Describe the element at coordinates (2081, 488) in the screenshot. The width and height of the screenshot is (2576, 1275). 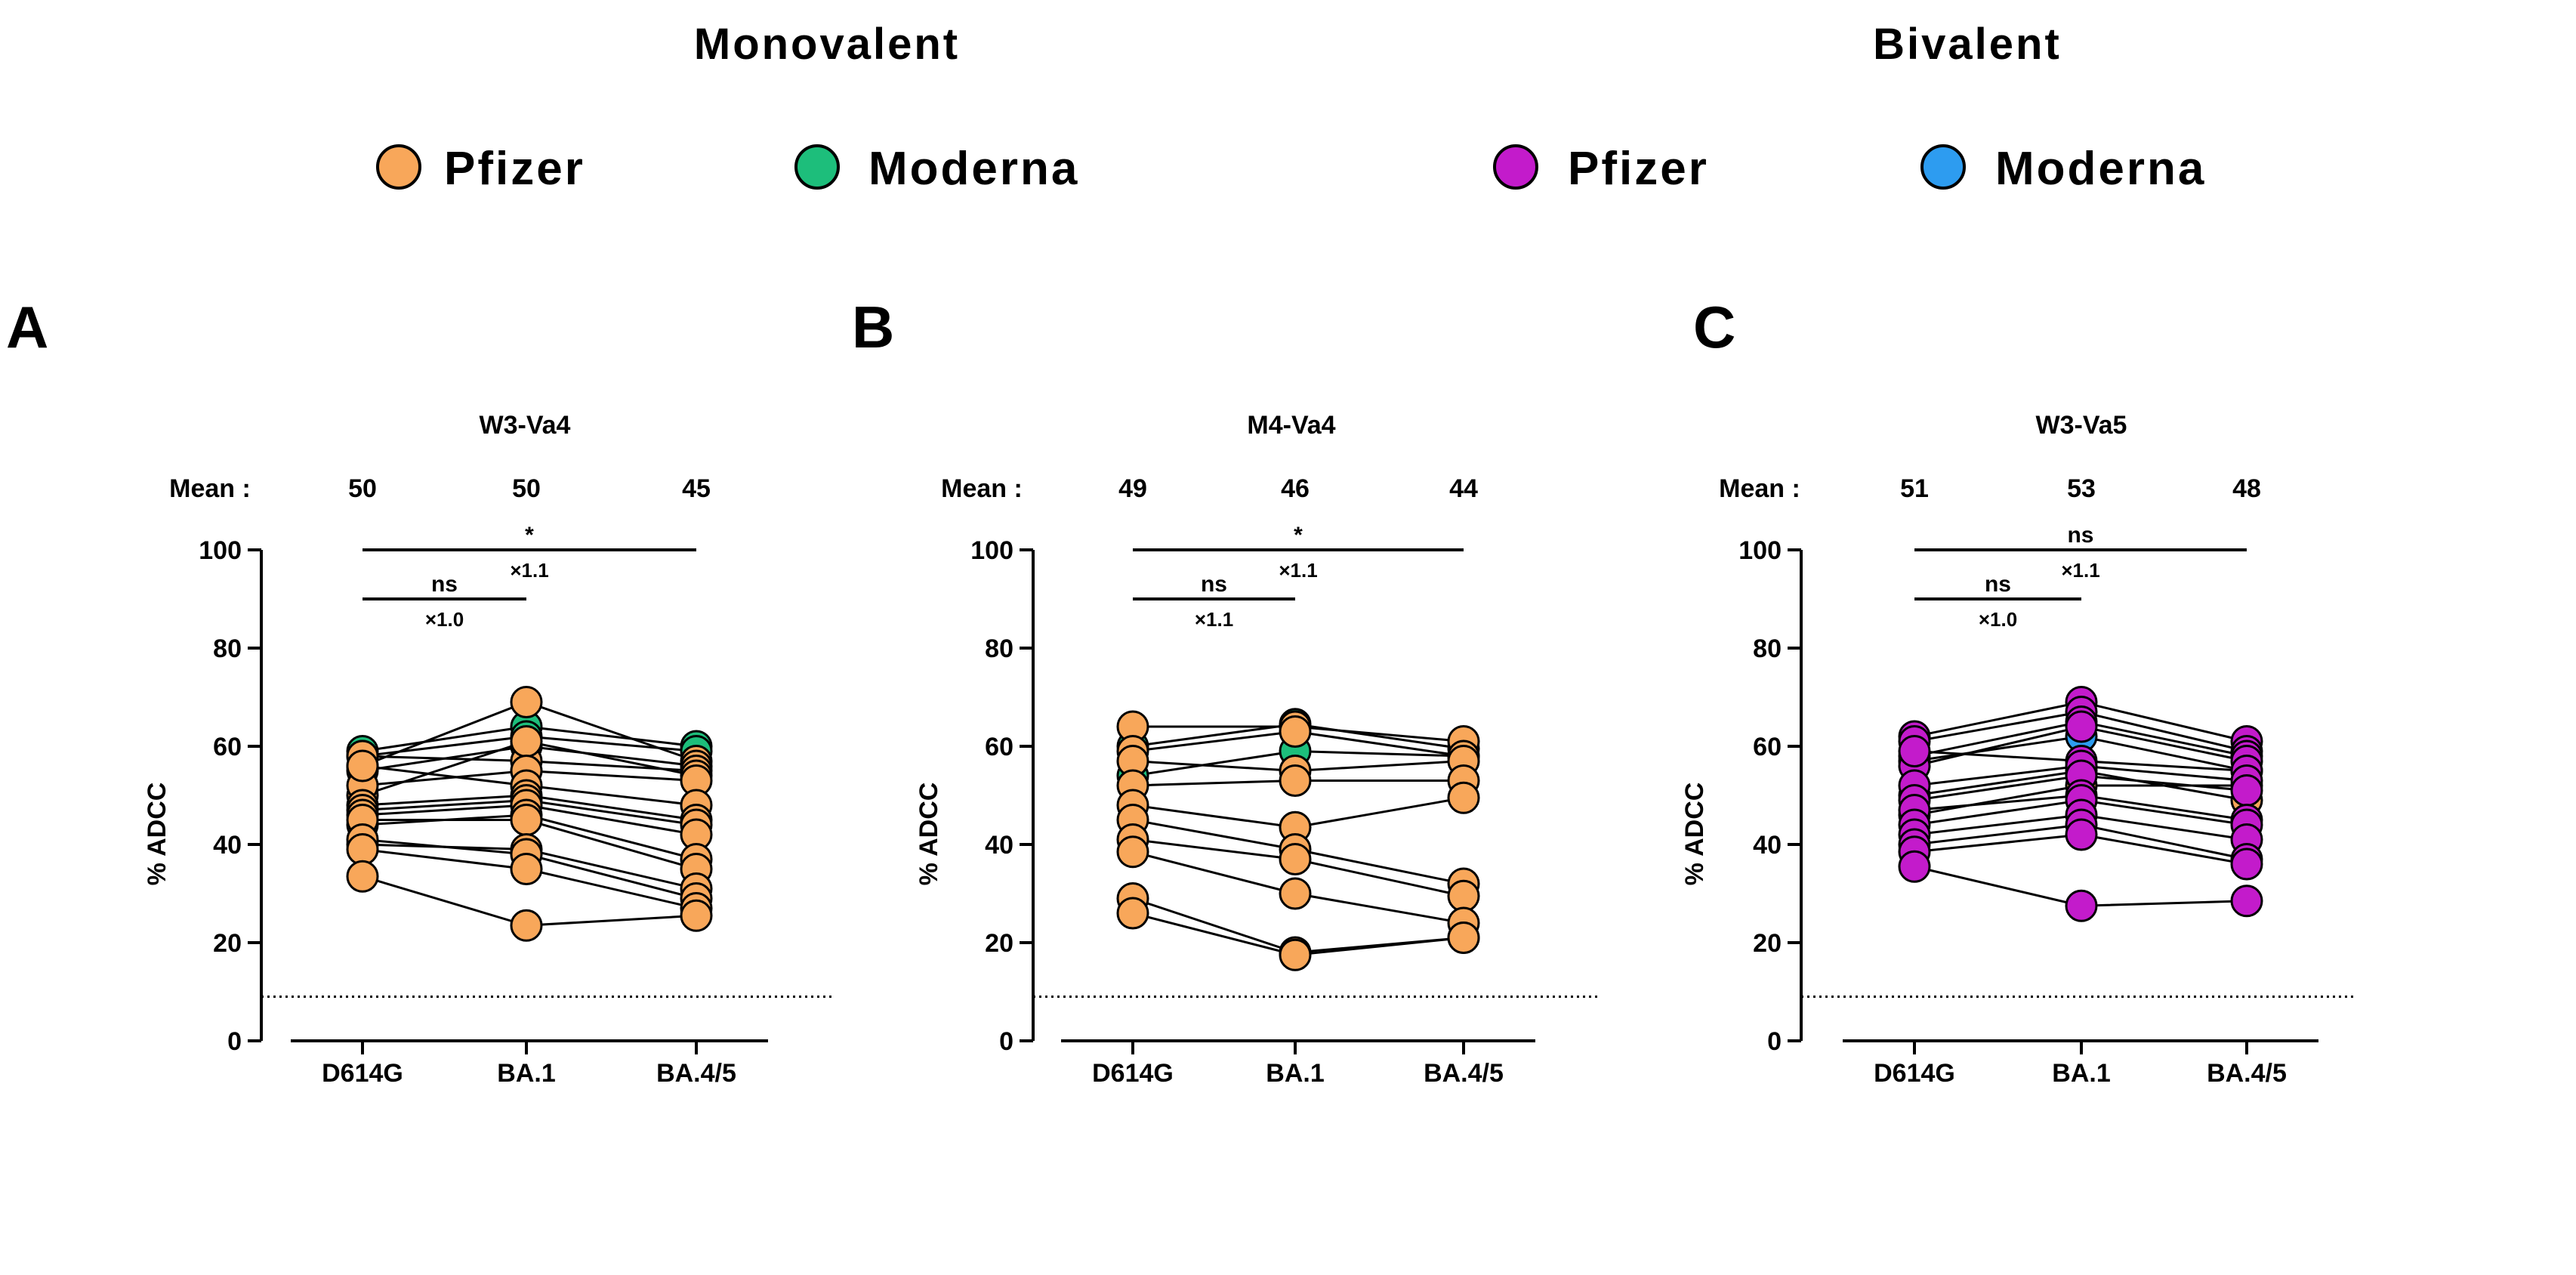
I see `mean-value: 53` at that location.